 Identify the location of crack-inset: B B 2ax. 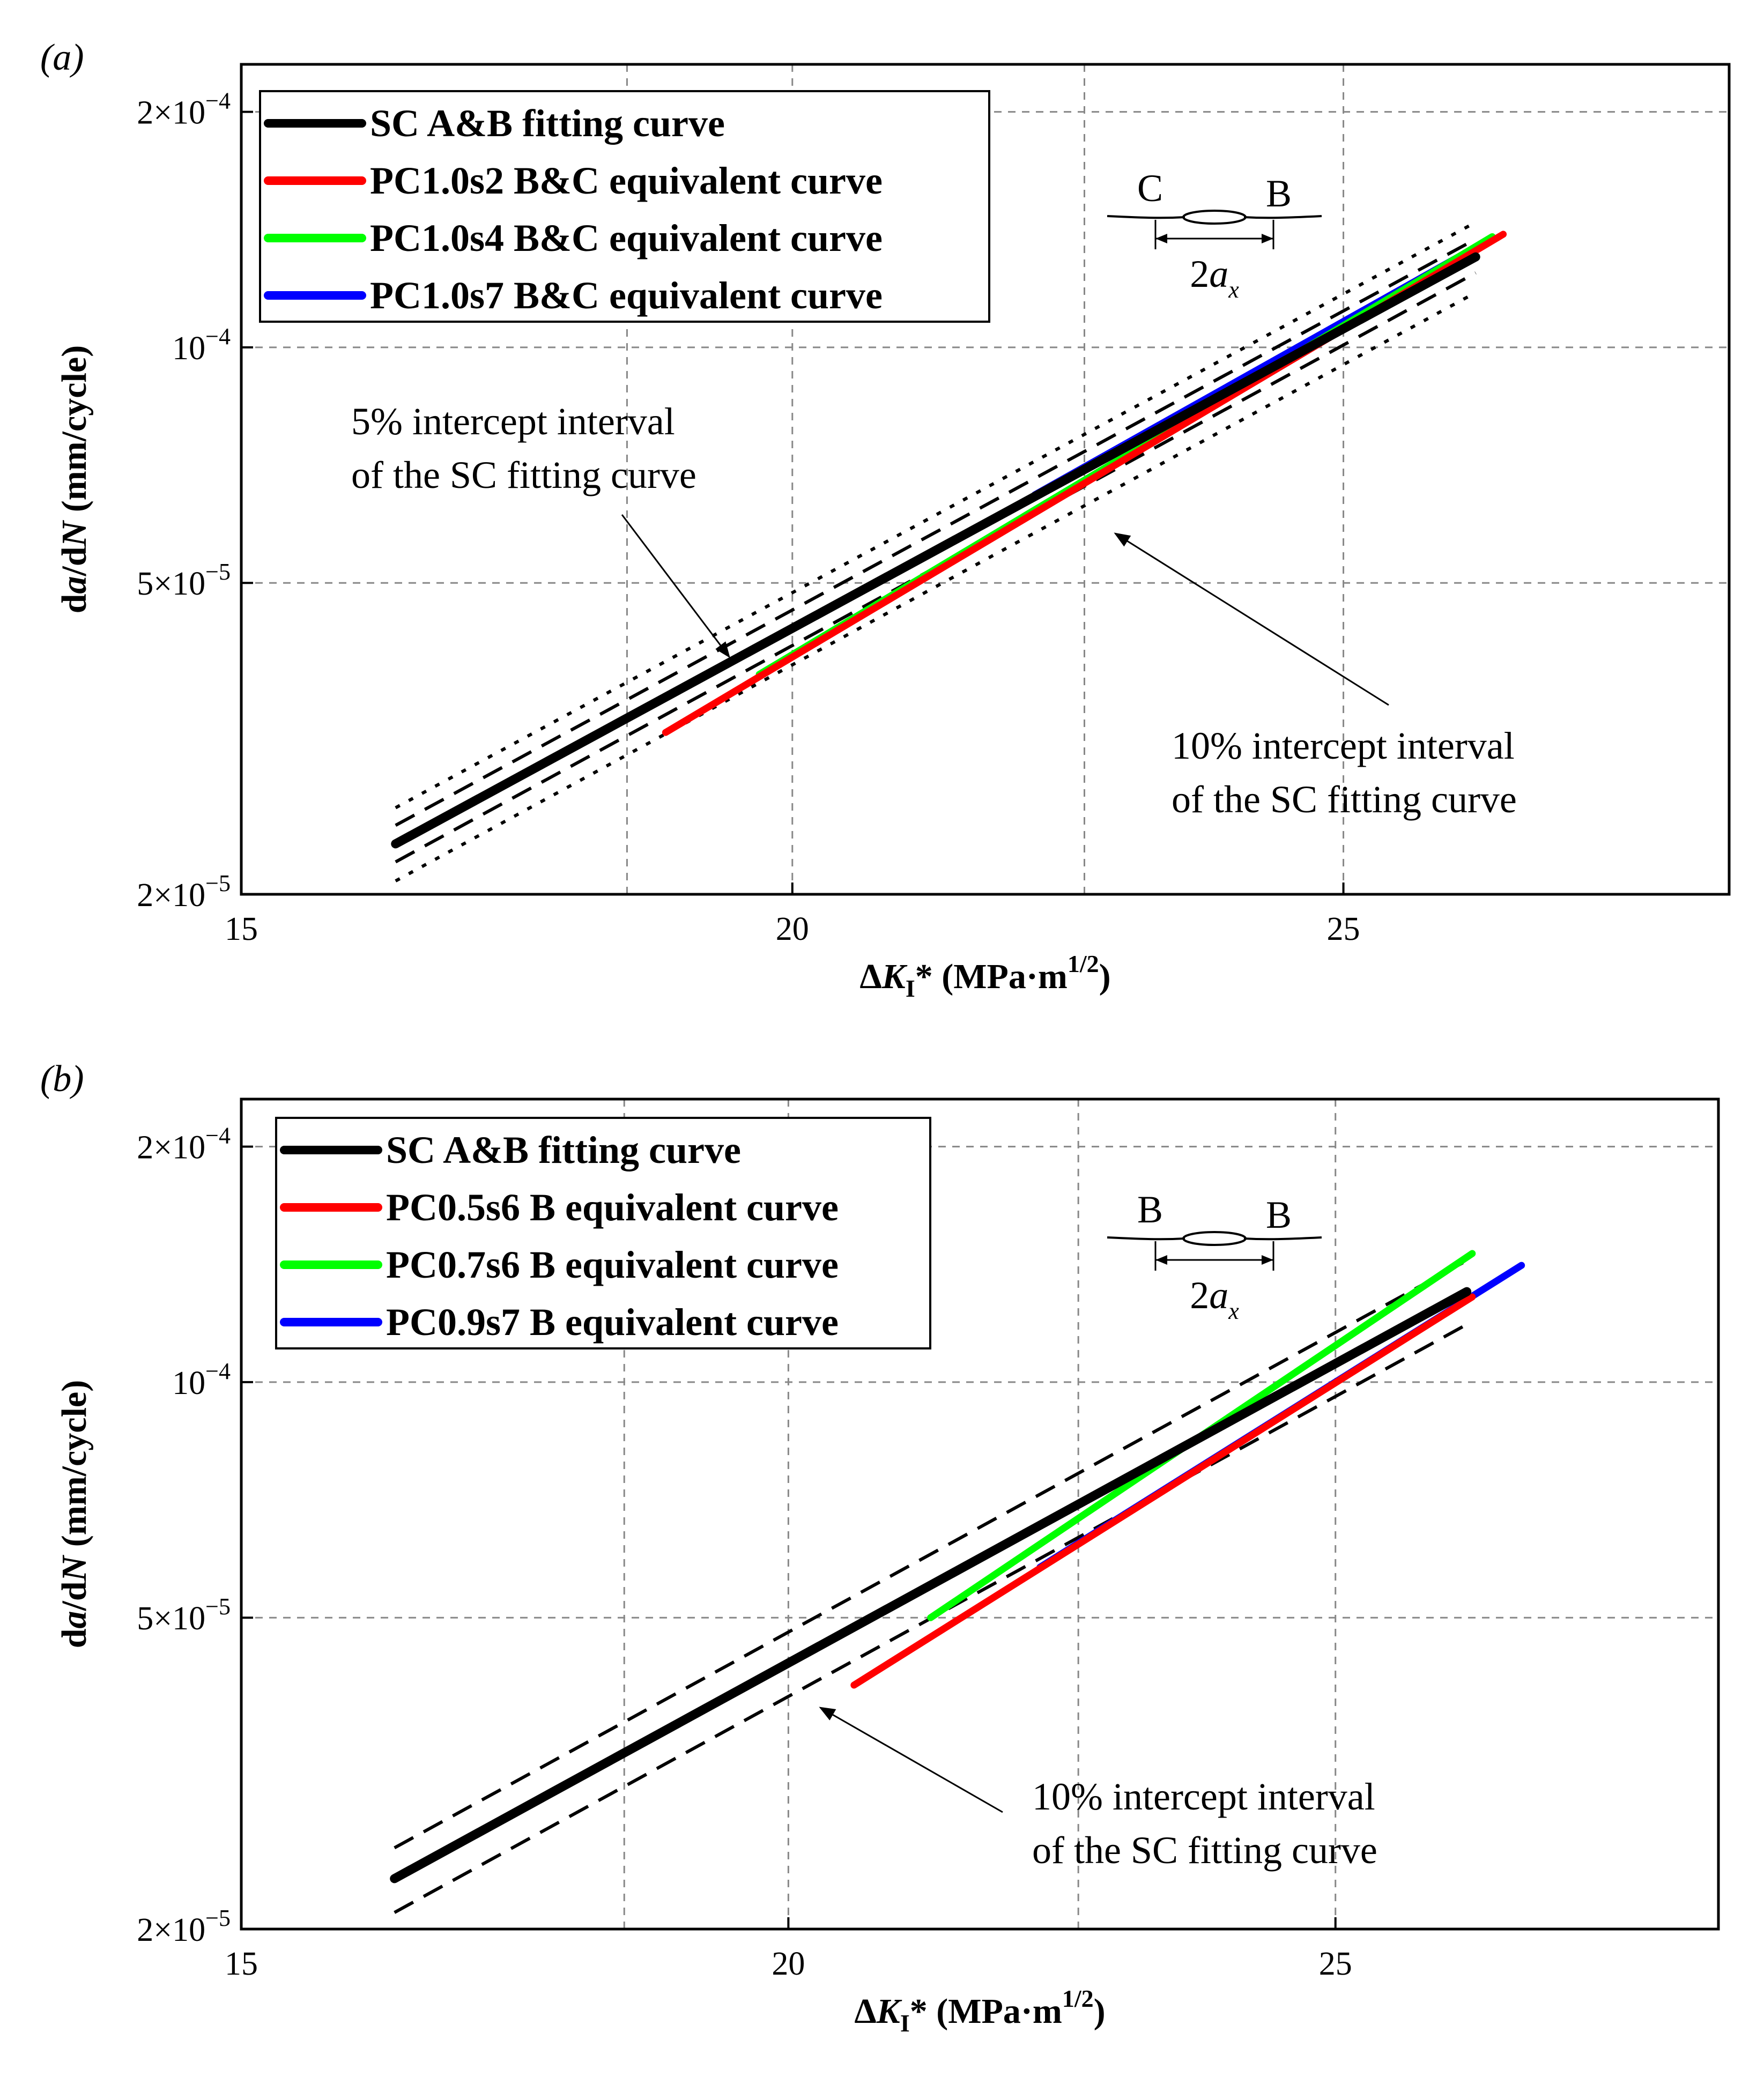
(1215, 1256).